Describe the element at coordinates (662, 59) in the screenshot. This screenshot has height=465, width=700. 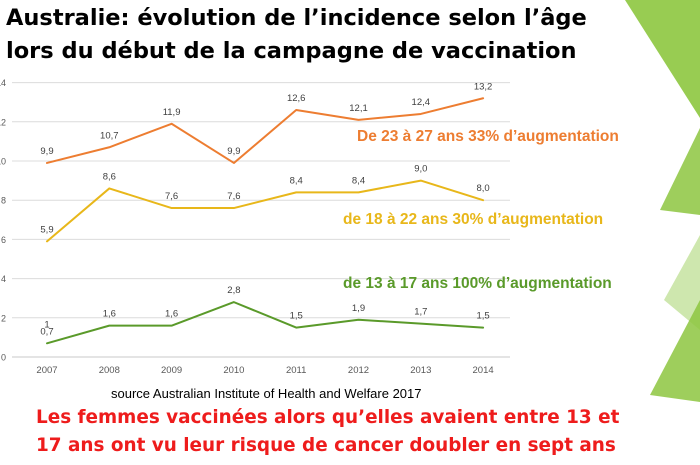
I see `deco-shape-top` at that location.